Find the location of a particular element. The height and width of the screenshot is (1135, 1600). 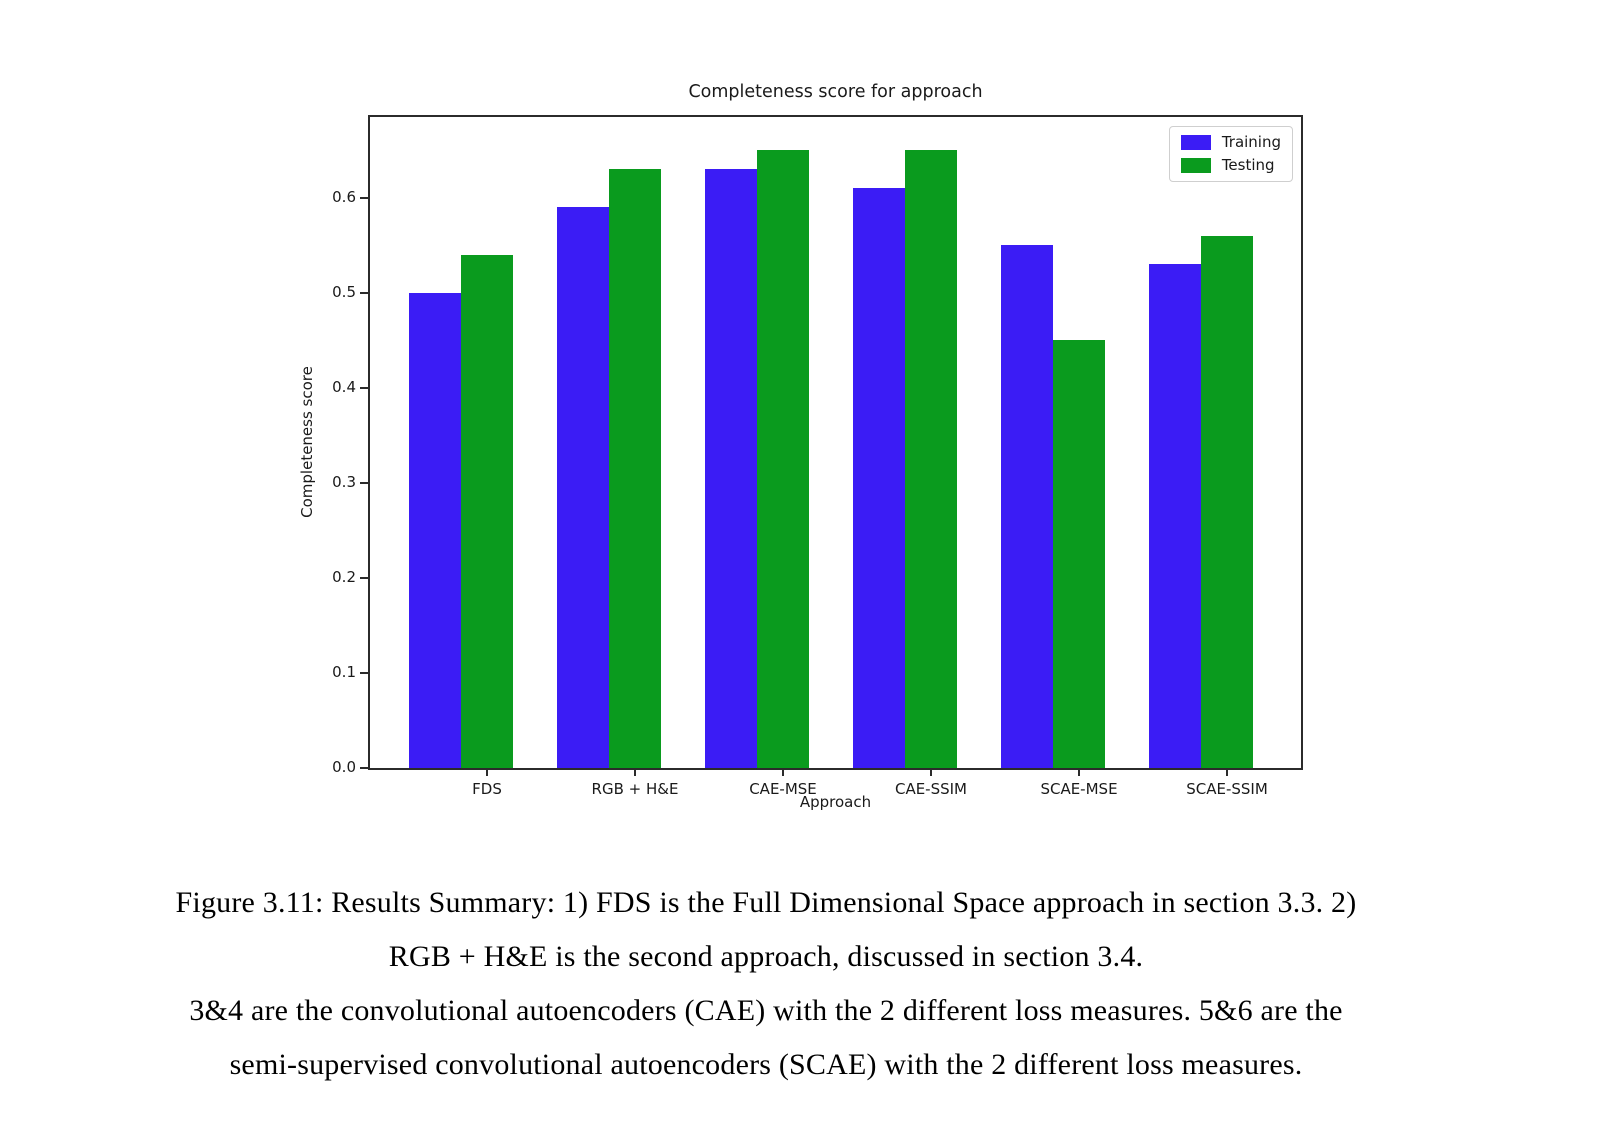

legend-entry-training: Training is located at coordinates (1230, 142).